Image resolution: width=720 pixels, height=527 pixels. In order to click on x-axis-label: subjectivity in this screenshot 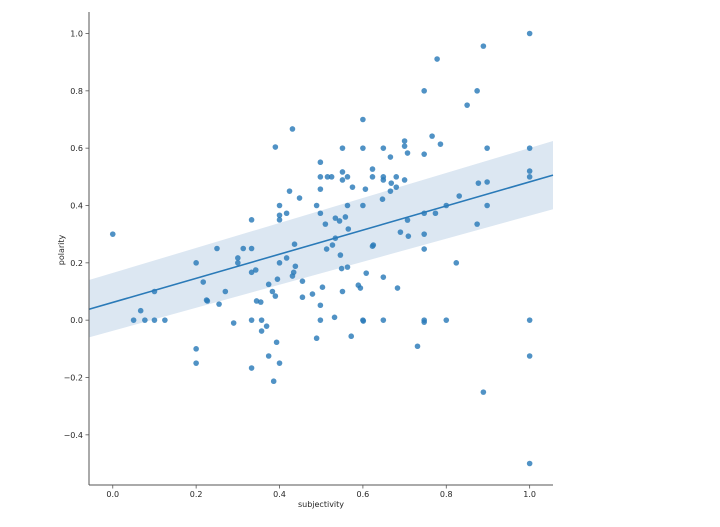, I will do `click(321, 504)`.